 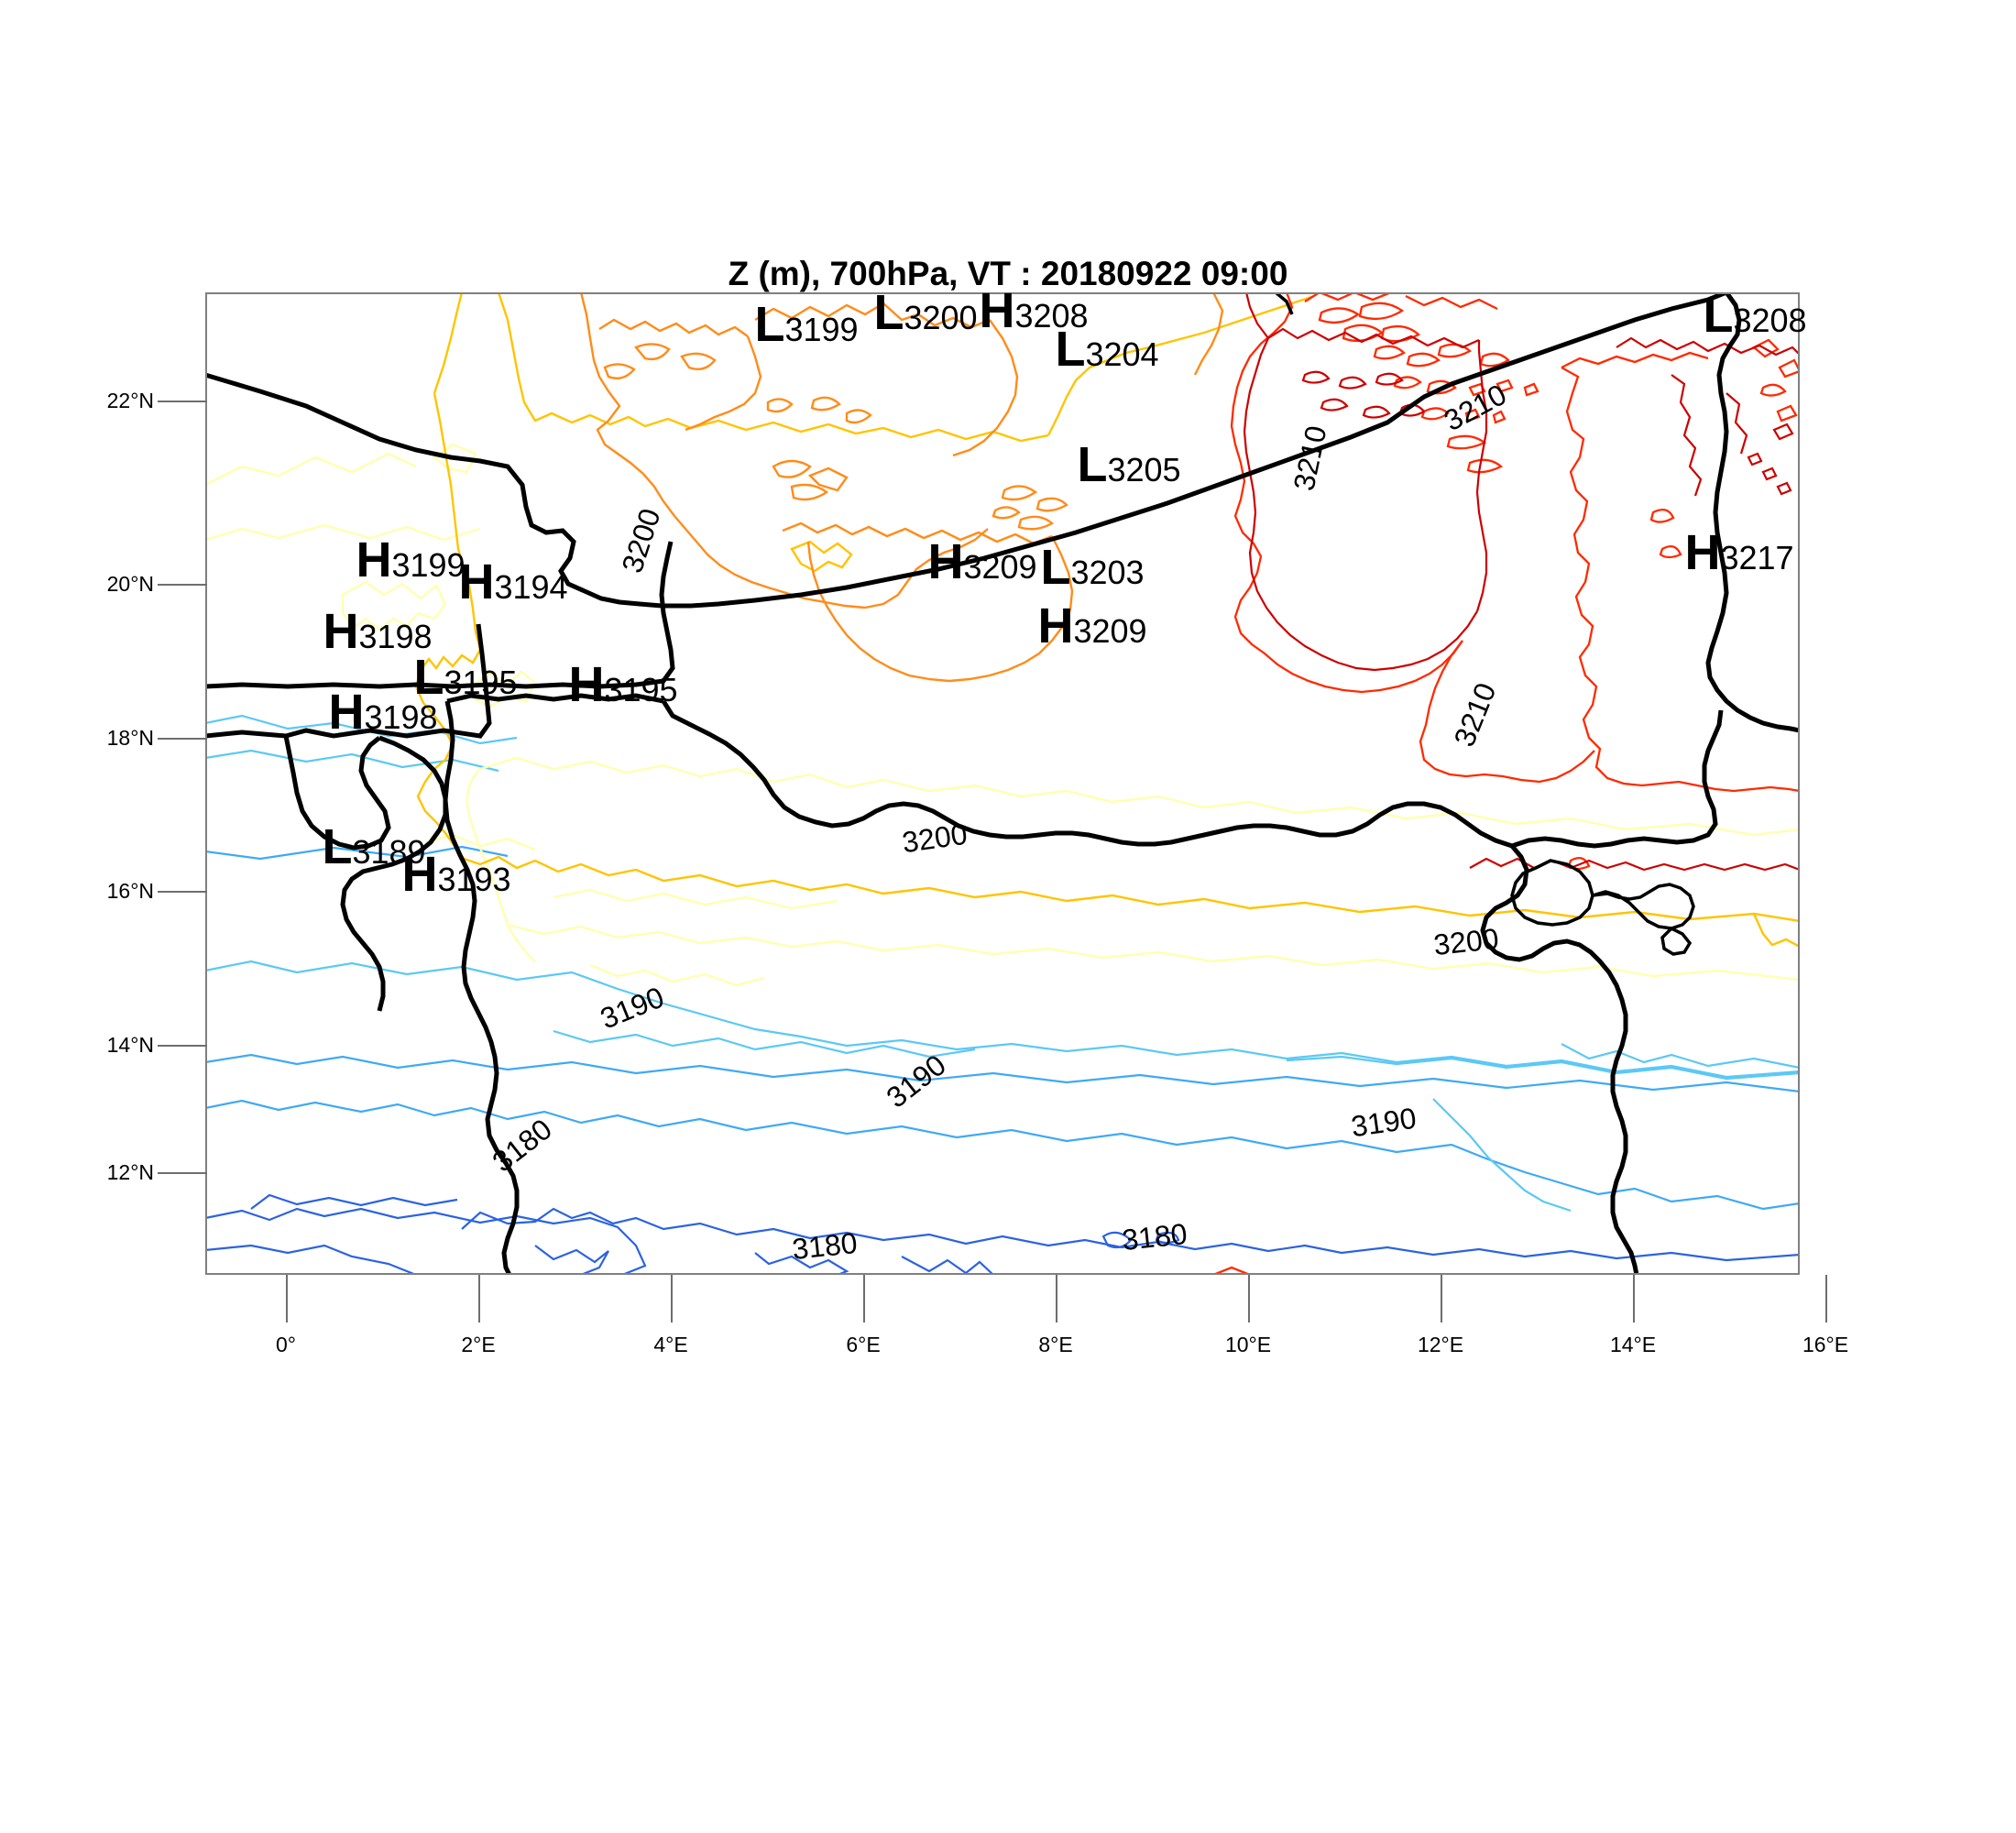 I want to click on contour-3205-c, so click(x=926, y=568).